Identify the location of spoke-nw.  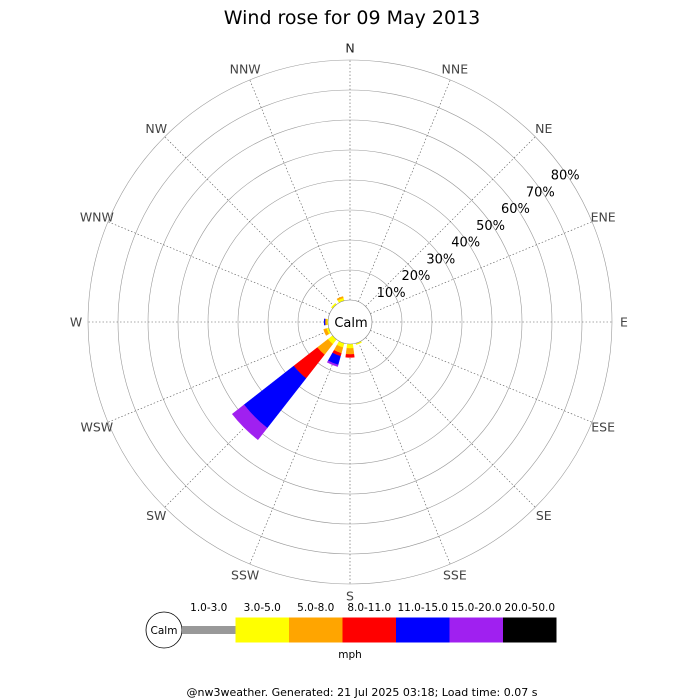
(249, 221).